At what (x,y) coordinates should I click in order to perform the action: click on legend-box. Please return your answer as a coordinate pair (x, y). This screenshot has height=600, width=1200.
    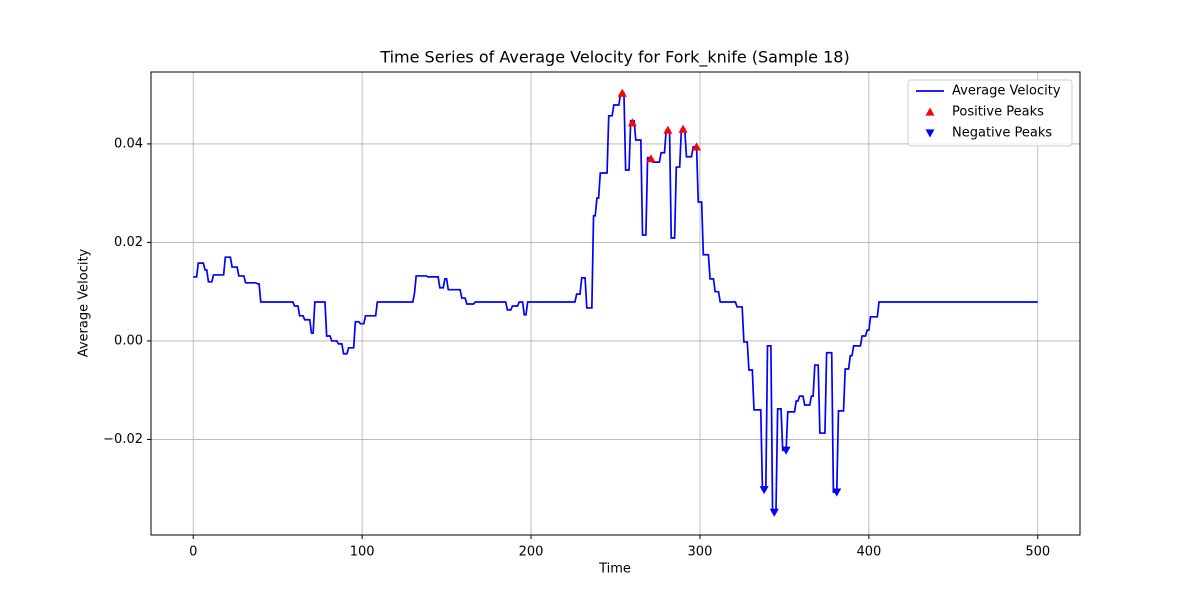
    Looking at the image, I should click on (990, 113).